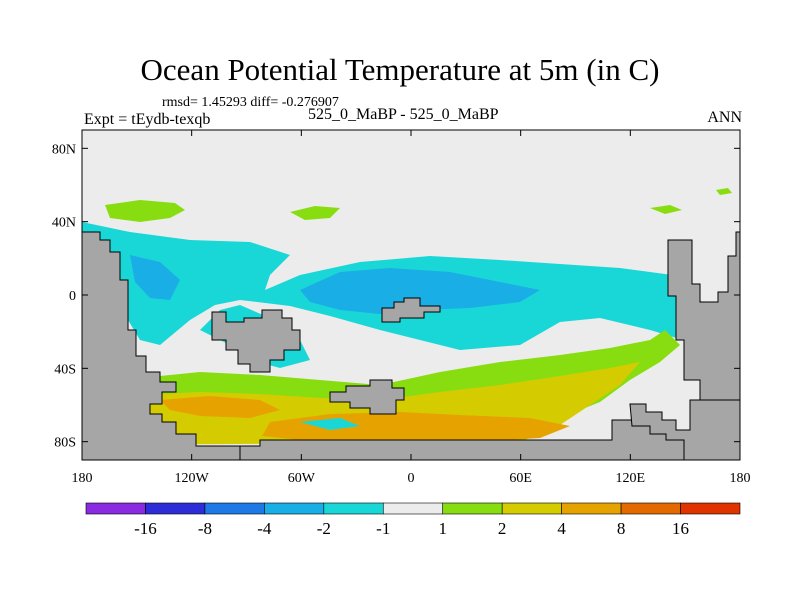 This screenshot has height=600, width=800. Describe the element at coordinates (256, 341) in the screenshot. I see `land-central-continent` at that location.